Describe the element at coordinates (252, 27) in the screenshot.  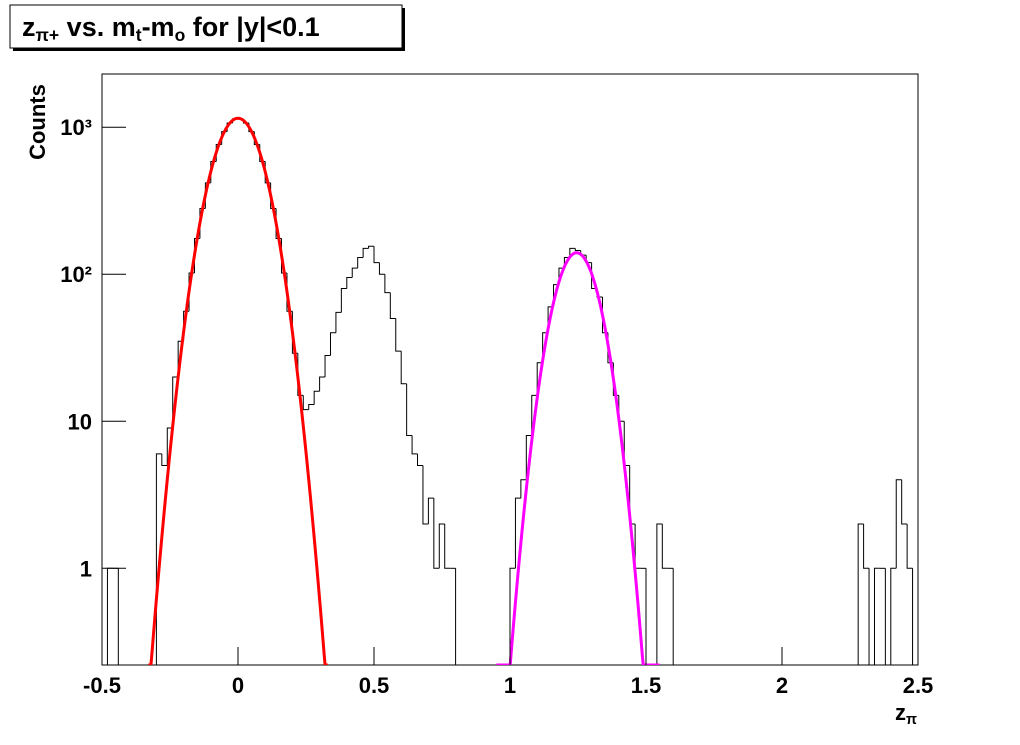
I see `text-part: for |y|<0.1` at that location.